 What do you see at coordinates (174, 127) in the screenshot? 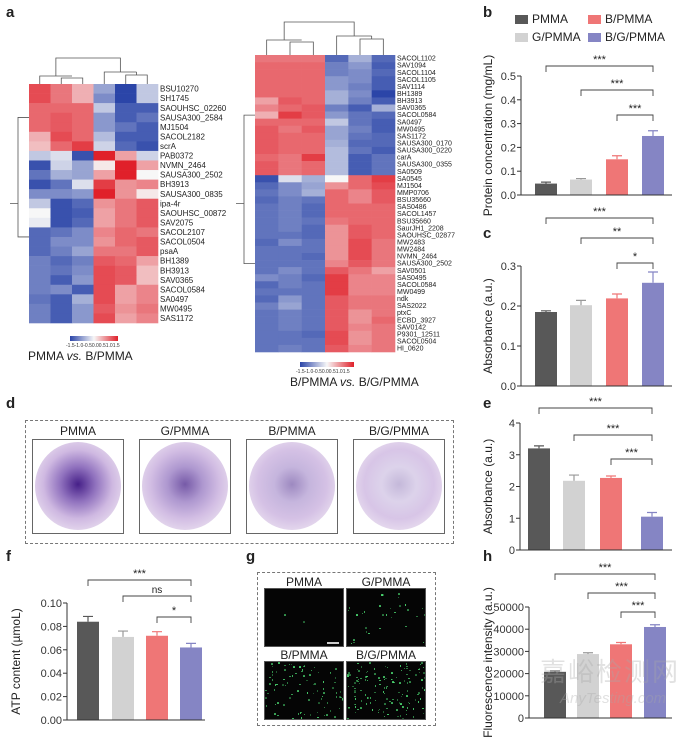
I see `heatmap-row-label: MJ1504` at bounding box center [174, 127].